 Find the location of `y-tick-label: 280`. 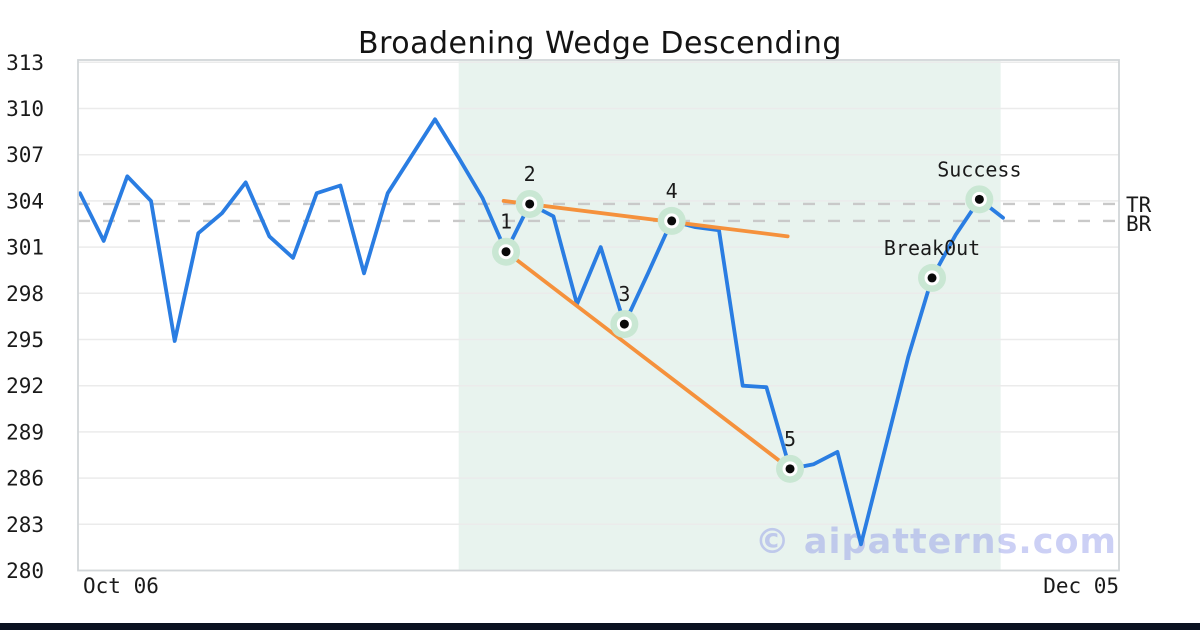

y-tick-label: 280 is located at coordinates (25, 571).